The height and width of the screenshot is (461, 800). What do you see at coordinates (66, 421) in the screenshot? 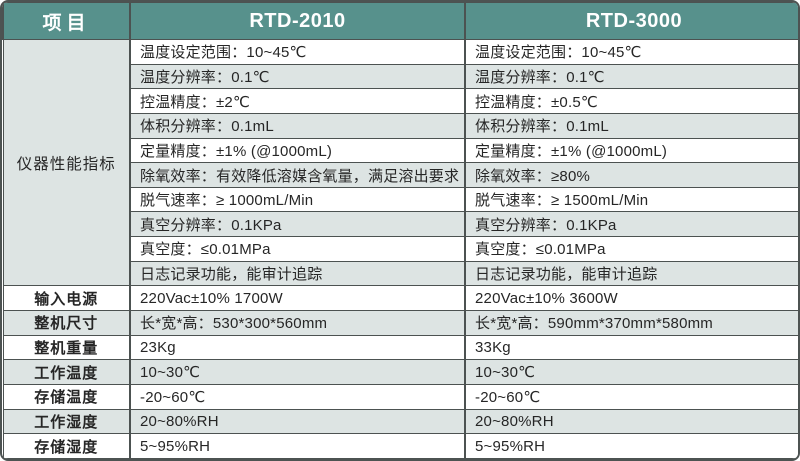
I see `row-label: 工作湿度` at bounding box center [66, 421].